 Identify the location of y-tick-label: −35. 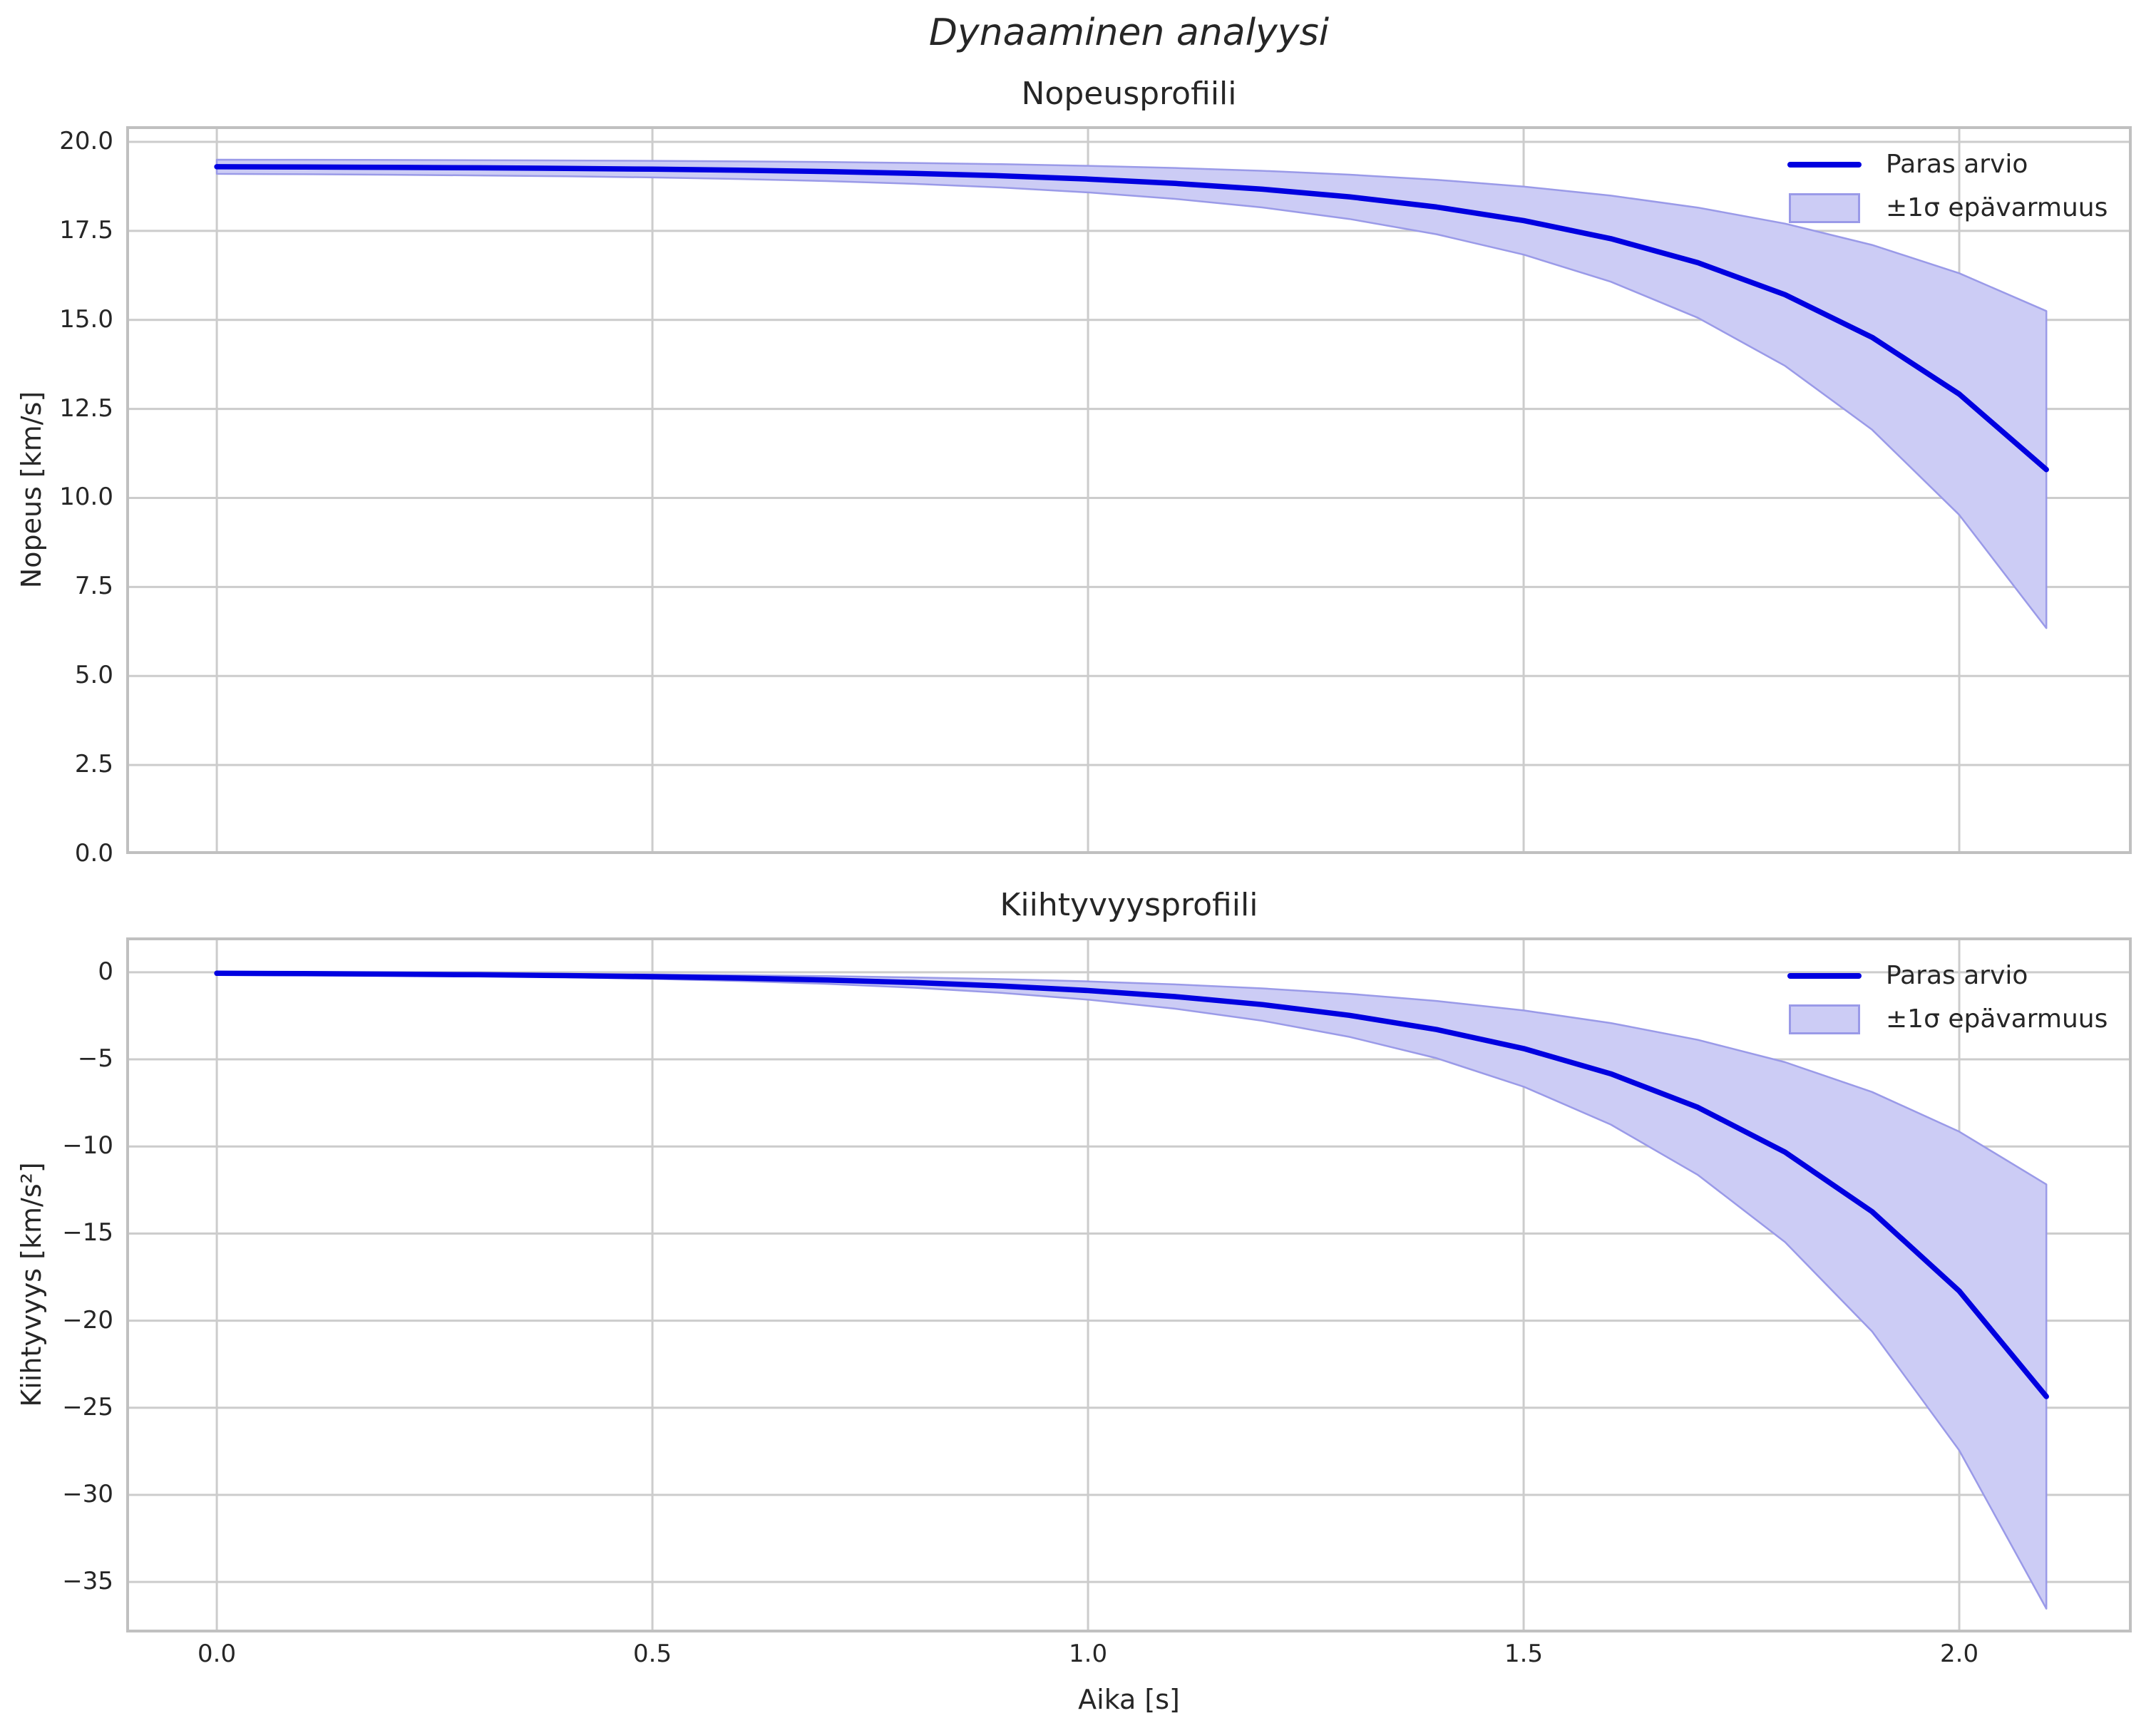
(87, 1581).